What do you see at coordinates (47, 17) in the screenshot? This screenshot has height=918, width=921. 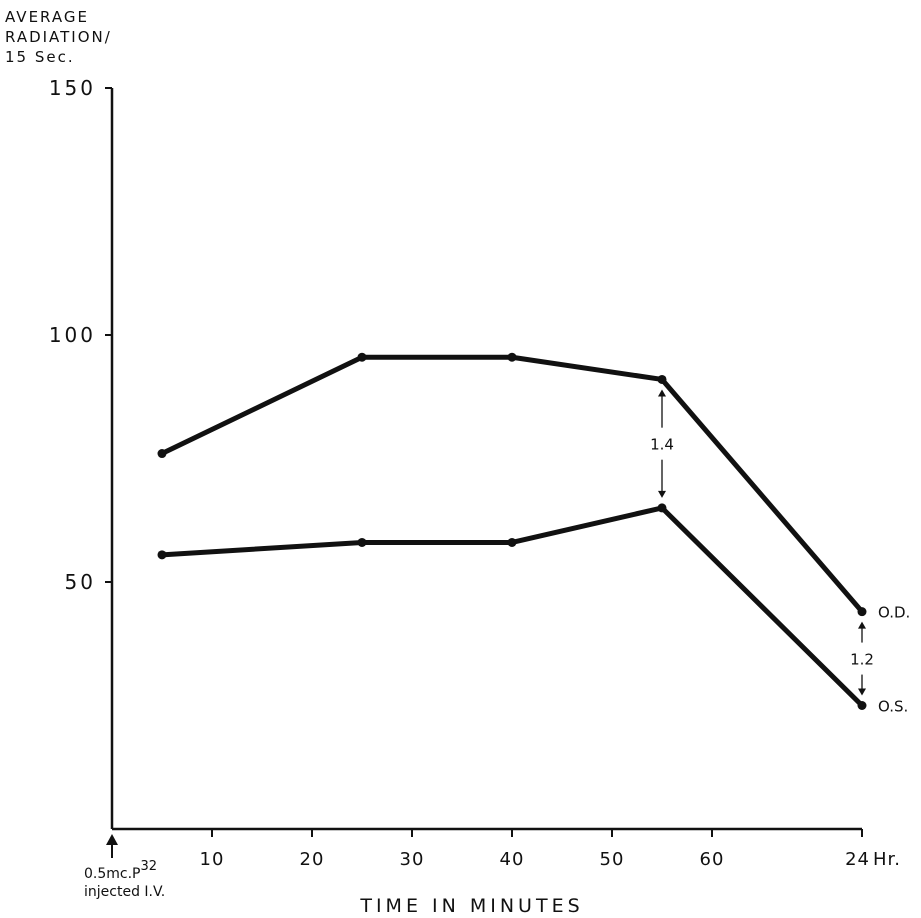 I see `y-axis-label-line-1: AVERAGE` at bounding box center [47, 17].